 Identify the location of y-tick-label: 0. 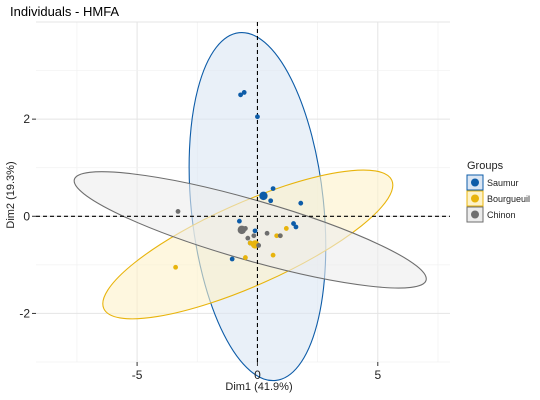
(26, 216).